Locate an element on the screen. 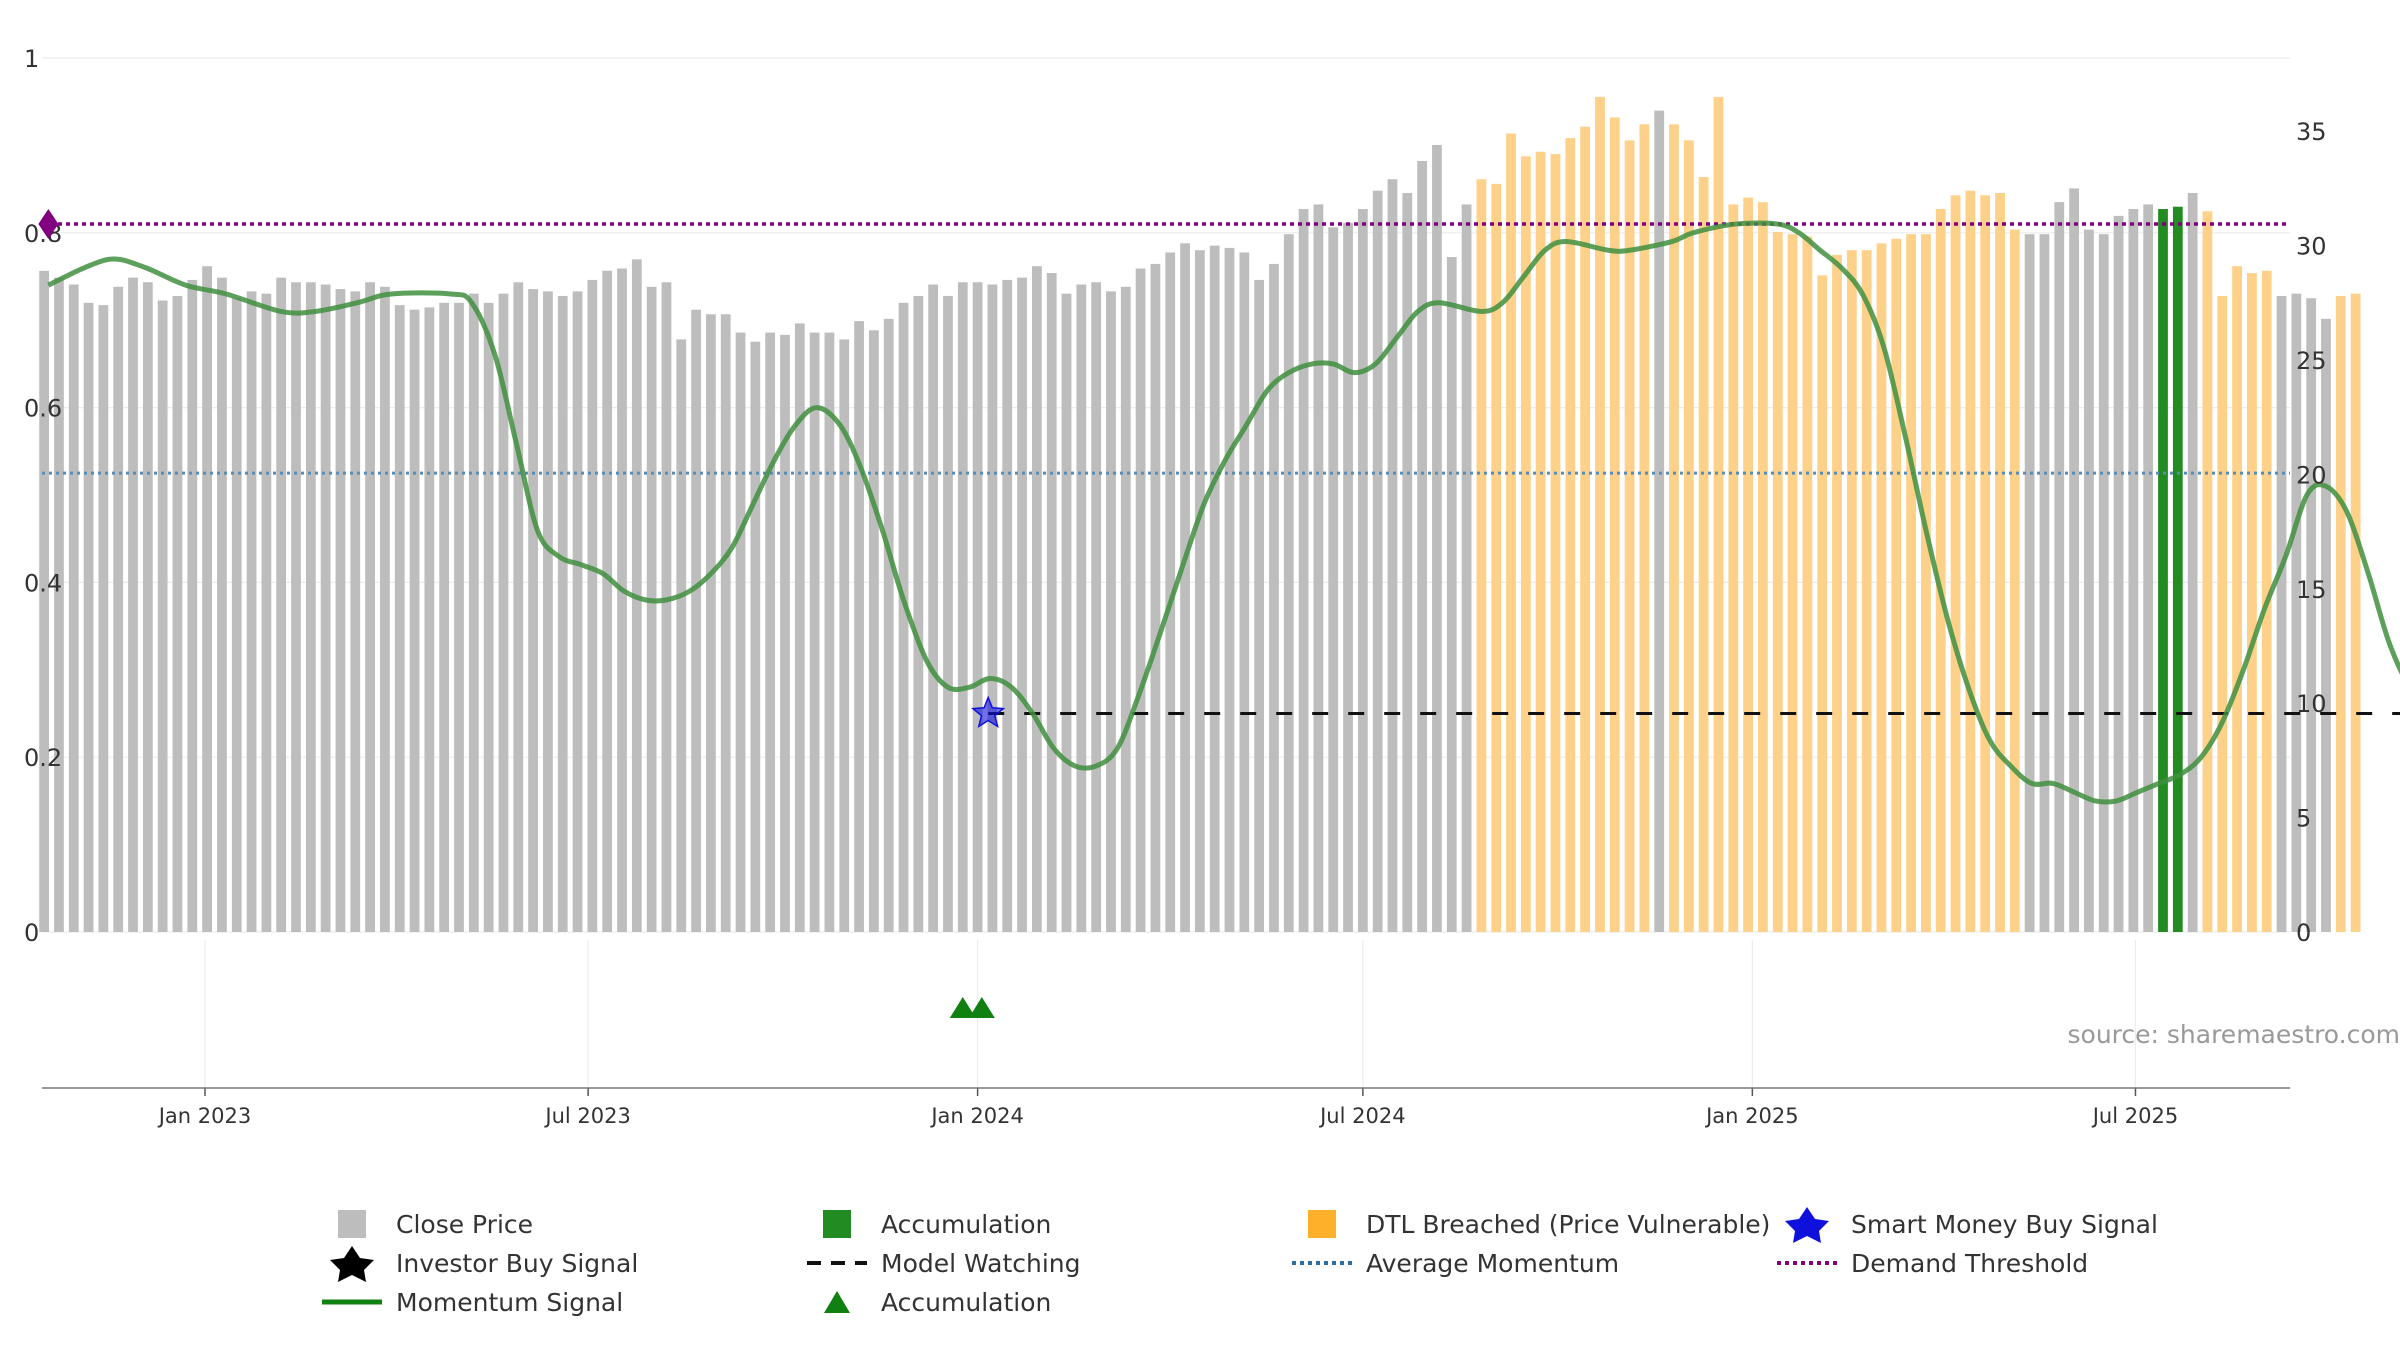 The width and height of the screenshot is (2400, 1350). x-tick-label: Jul 2025 is located at coordinates (2134, 1116).